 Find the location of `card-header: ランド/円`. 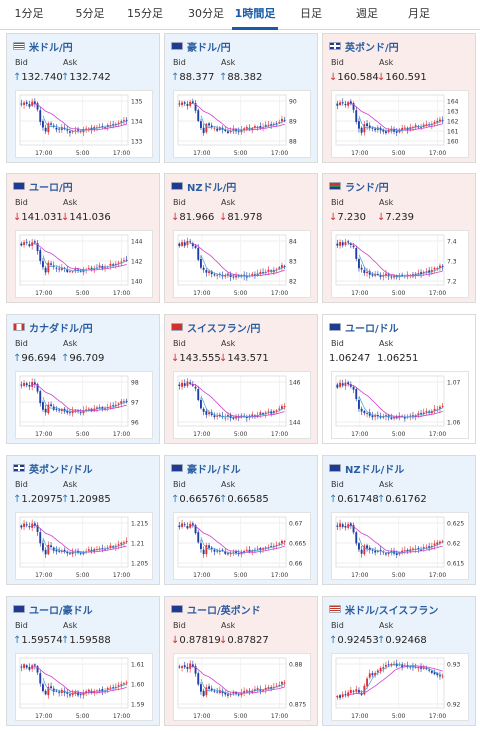

card-header: ランド/円 is located at coordinates (359, 186).